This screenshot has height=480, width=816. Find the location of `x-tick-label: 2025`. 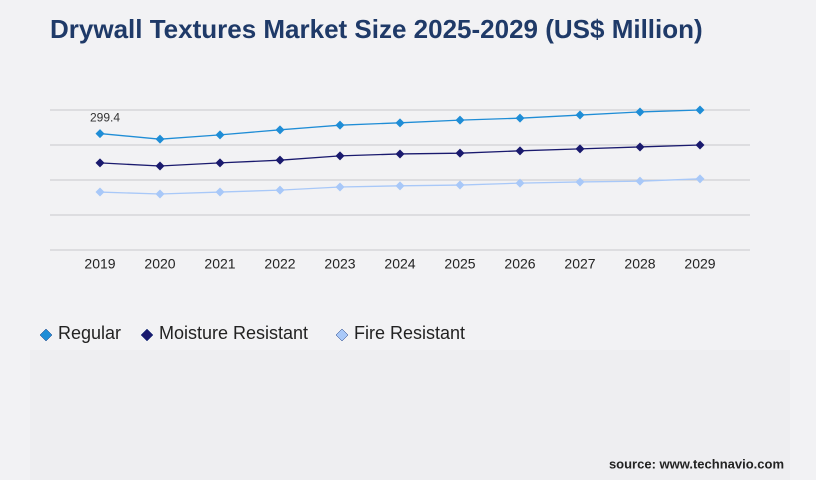

x-tick-label: 2025 is located at coordinates (459, 264).